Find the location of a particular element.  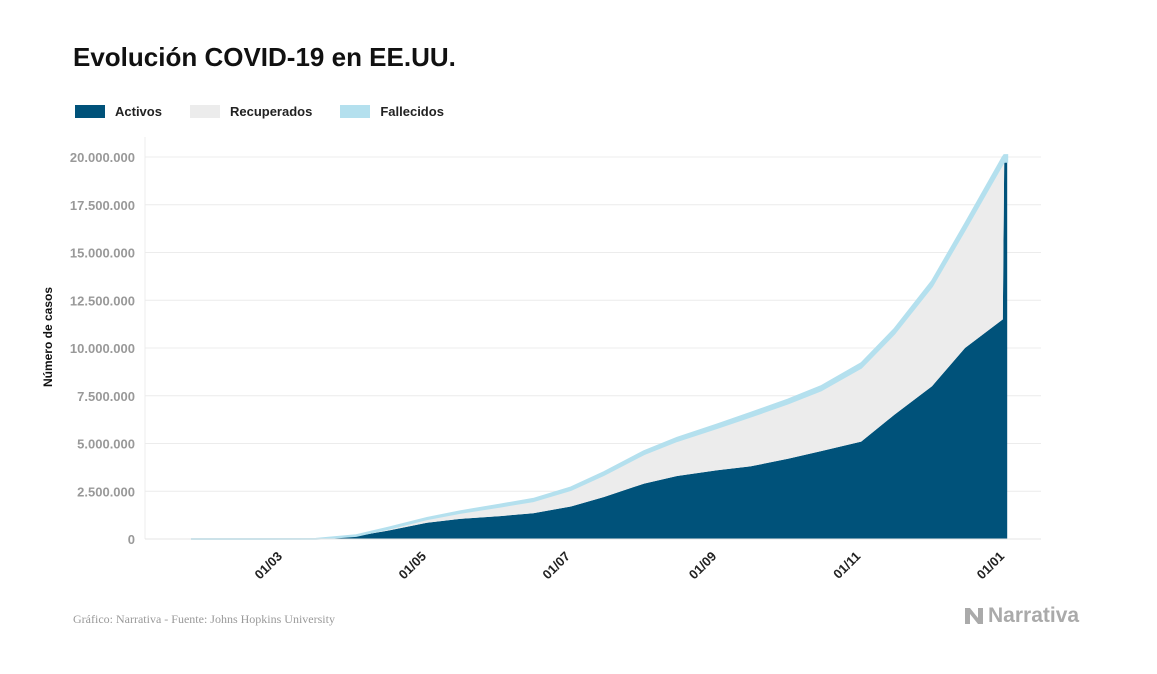

x-tick-label: 01/01 is located at coordinates (991, 566).